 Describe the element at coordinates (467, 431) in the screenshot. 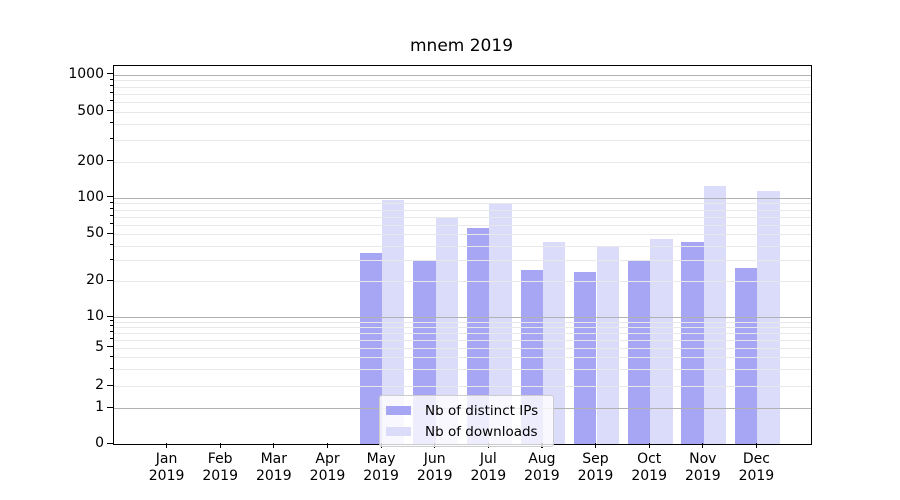

I see `legend-item-downloads: Nb of downloads` at that location.